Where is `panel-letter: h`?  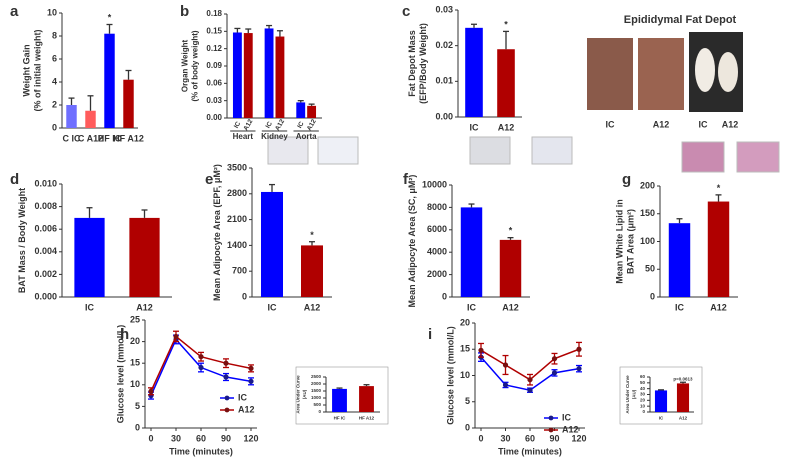 panel-letter: h is located at coordinates (124, 334).